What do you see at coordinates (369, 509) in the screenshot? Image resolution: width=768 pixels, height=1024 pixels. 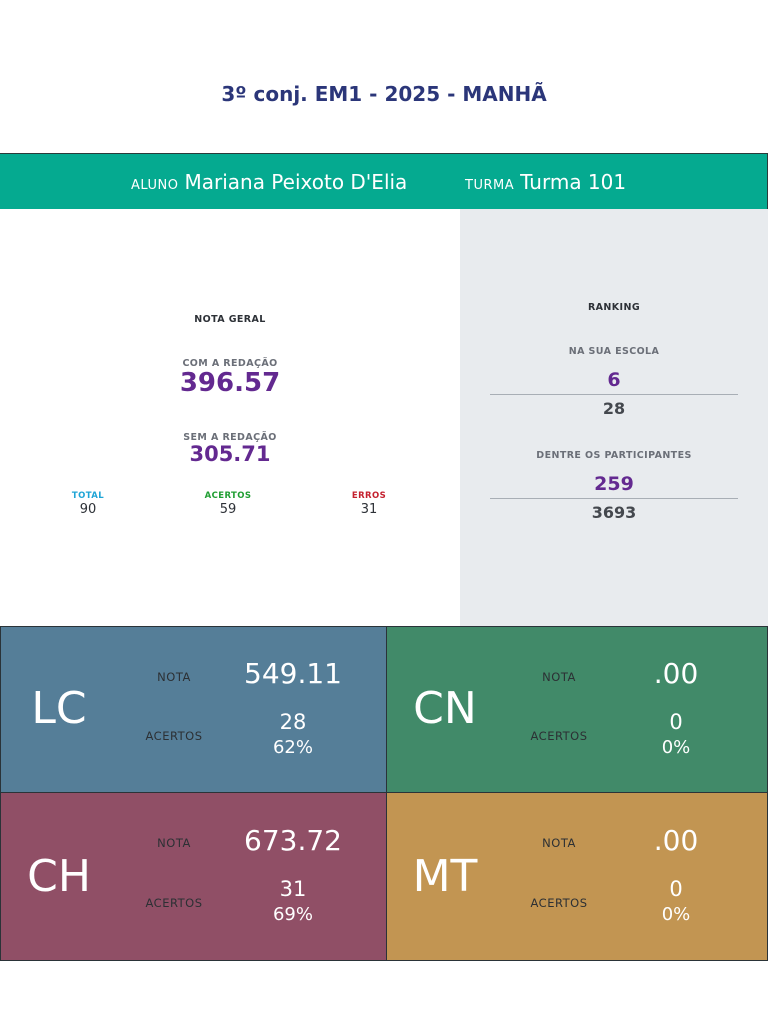 I see `errors-value: 31` at bounding box center [369, 509].